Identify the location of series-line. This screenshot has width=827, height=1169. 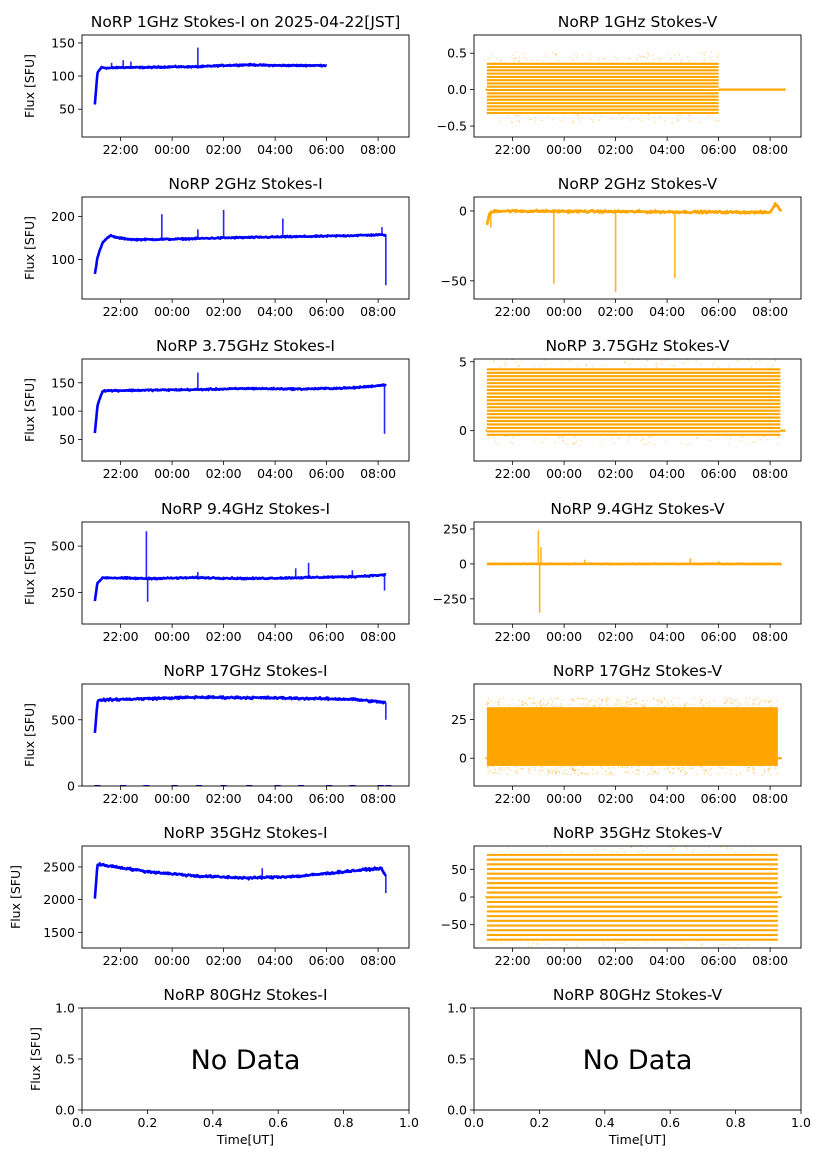
(240, 587).